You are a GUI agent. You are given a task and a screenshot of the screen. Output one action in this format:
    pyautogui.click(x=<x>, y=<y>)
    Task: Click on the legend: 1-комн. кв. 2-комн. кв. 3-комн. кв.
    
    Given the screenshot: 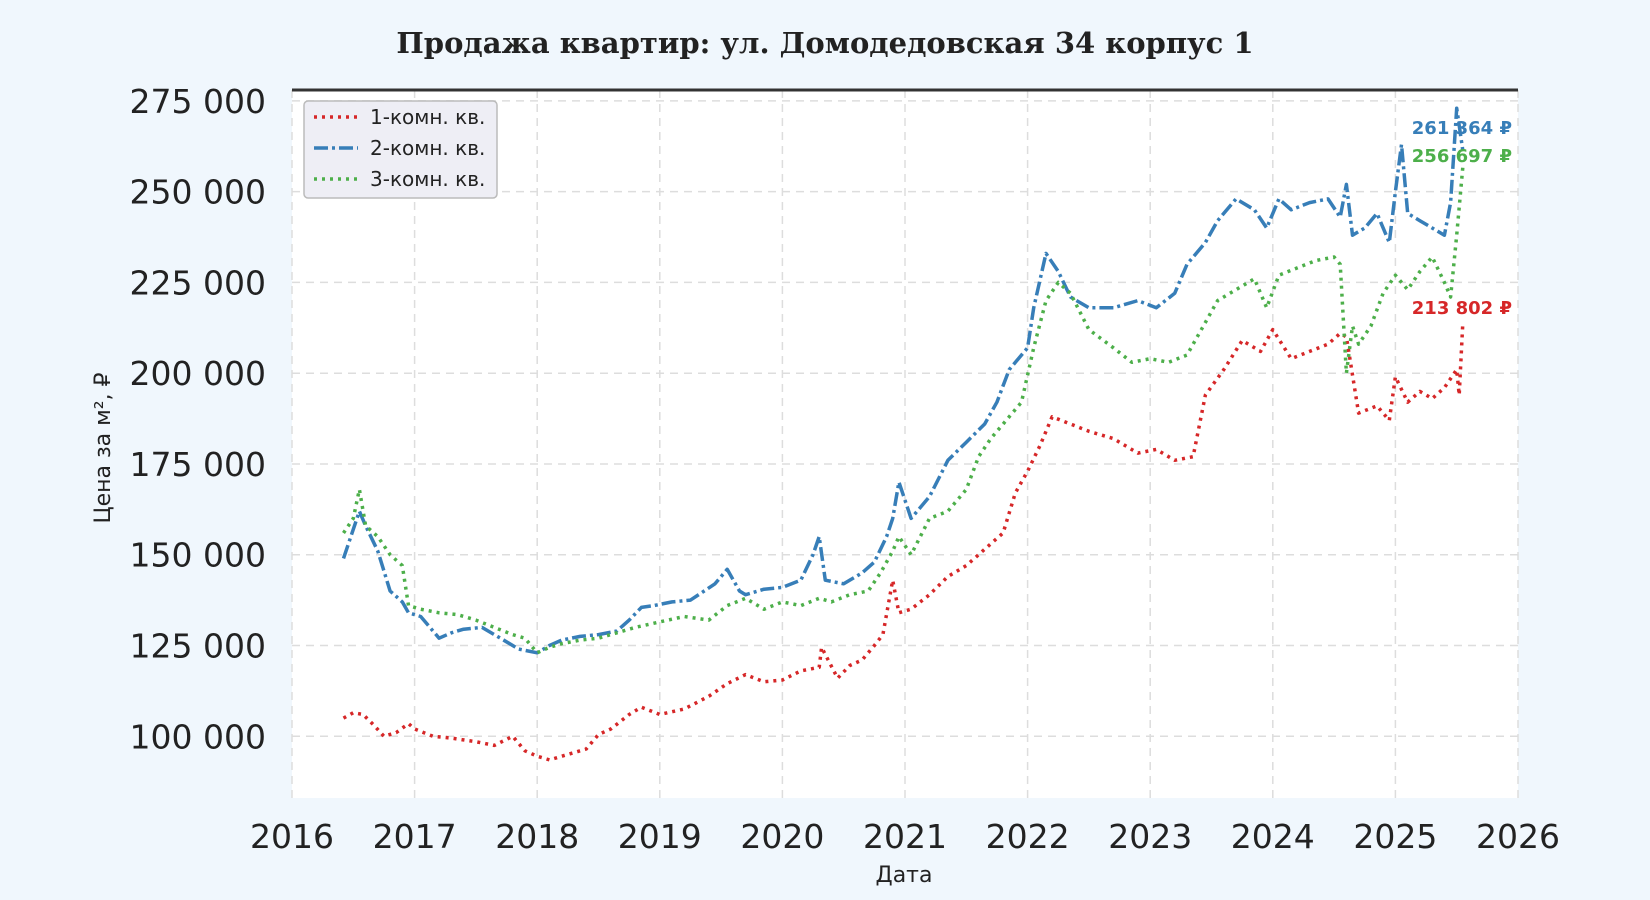 What is the action you would take?
    pyautogui.click(x=400, y=149)
    